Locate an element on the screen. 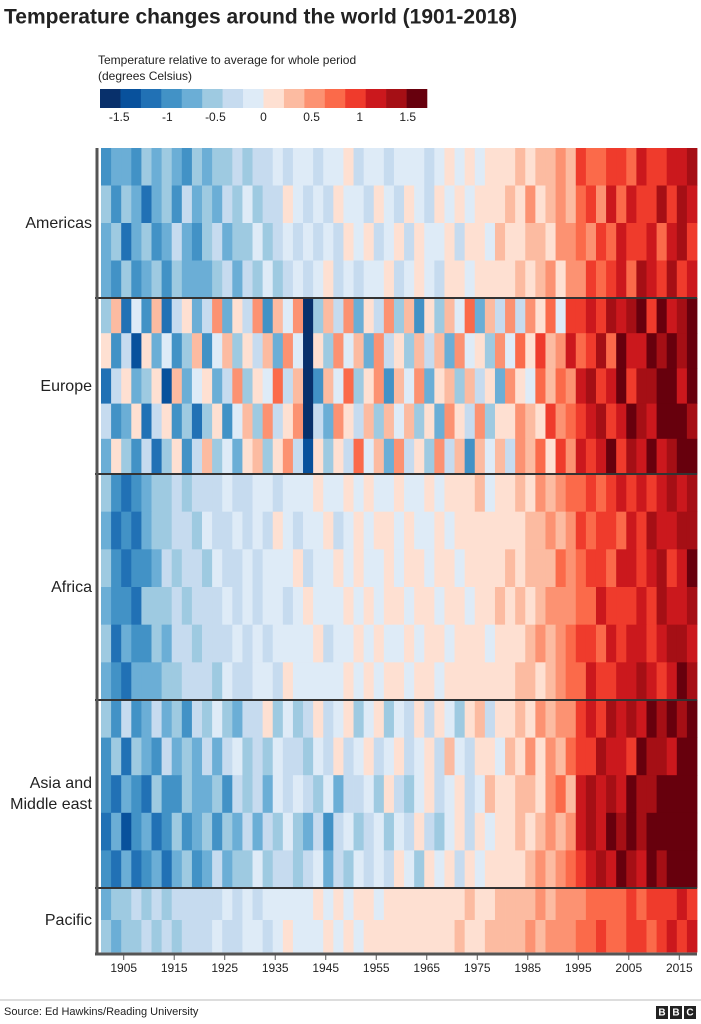  x-tick-label: 1905 is located at coordinates (123, 968).